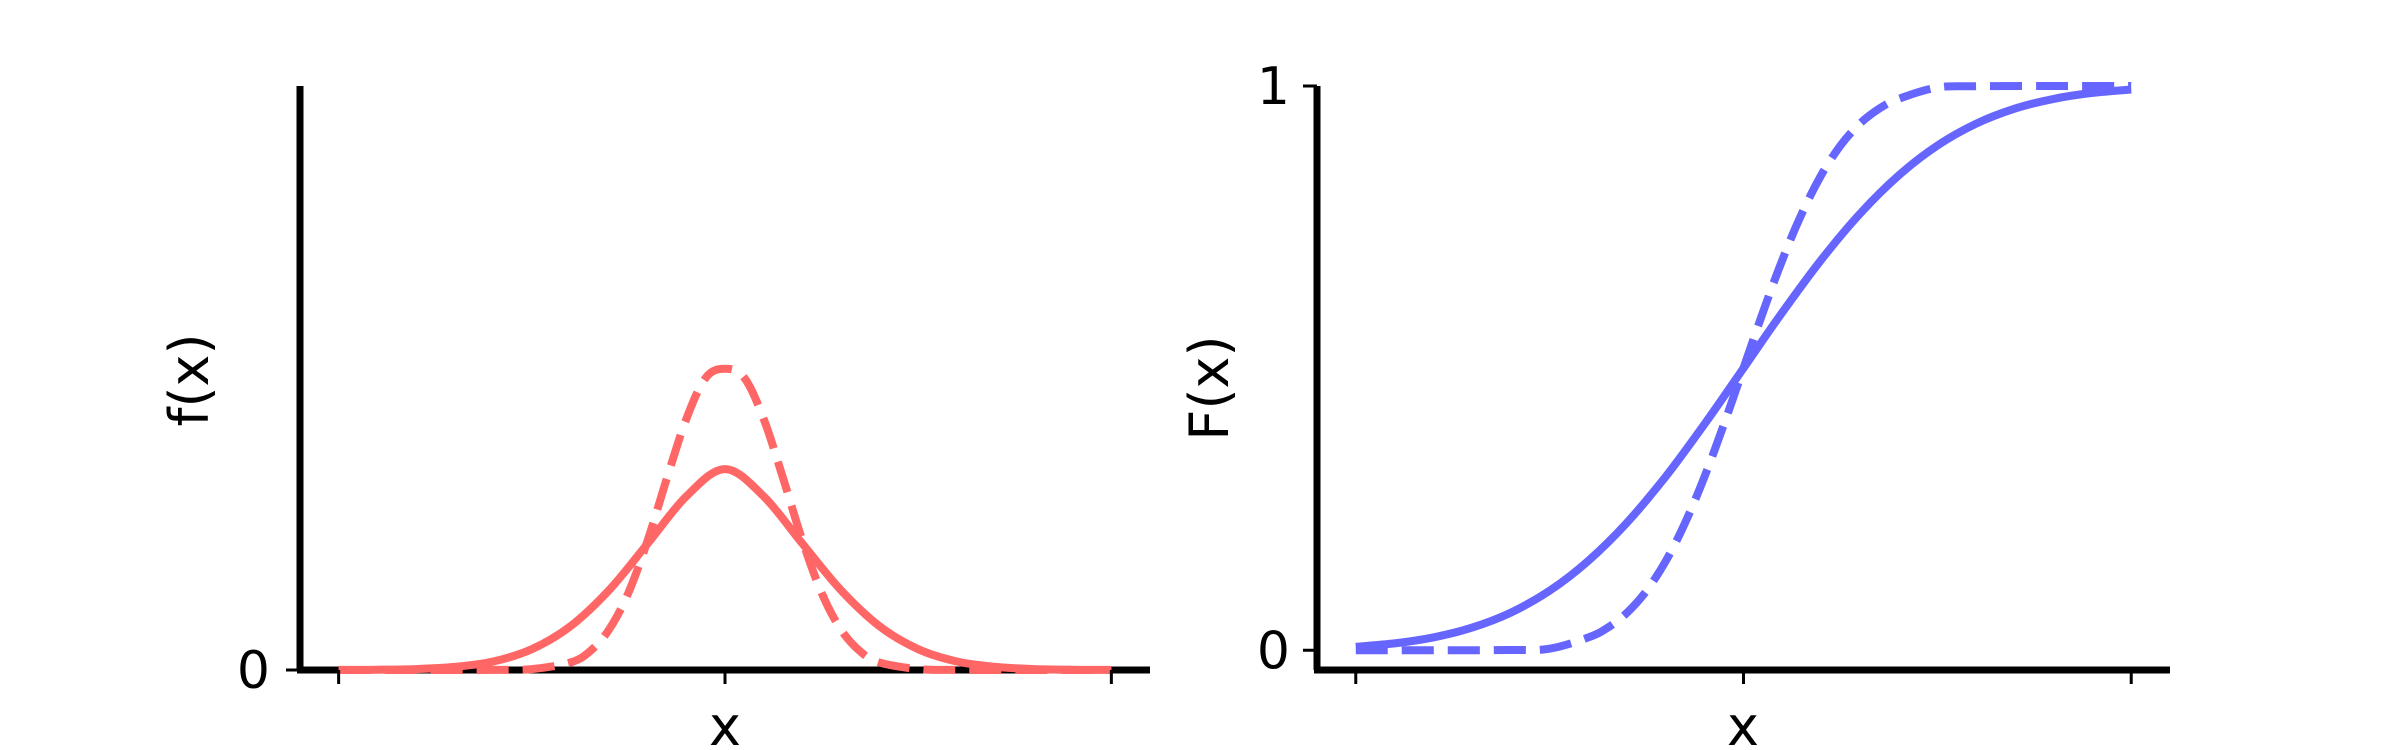  I want to click on cdf-x-axis-label: x, so click(1743, 722).